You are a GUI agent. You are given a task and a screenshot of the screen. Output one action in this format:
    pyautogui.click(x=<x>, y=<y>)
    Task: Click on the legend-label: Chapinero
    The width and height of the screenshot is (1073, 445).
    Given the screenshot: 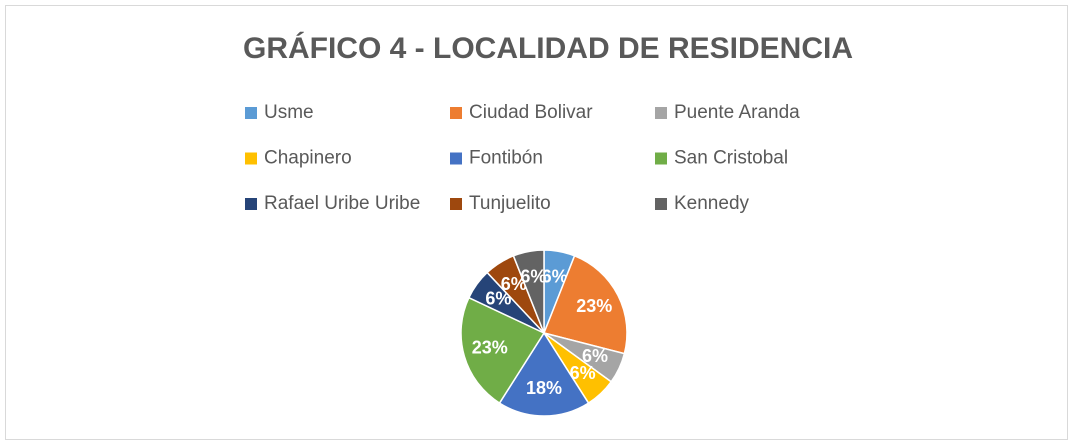 What is the action you would take?
    pyautogui.click(x=308, y=158)
    